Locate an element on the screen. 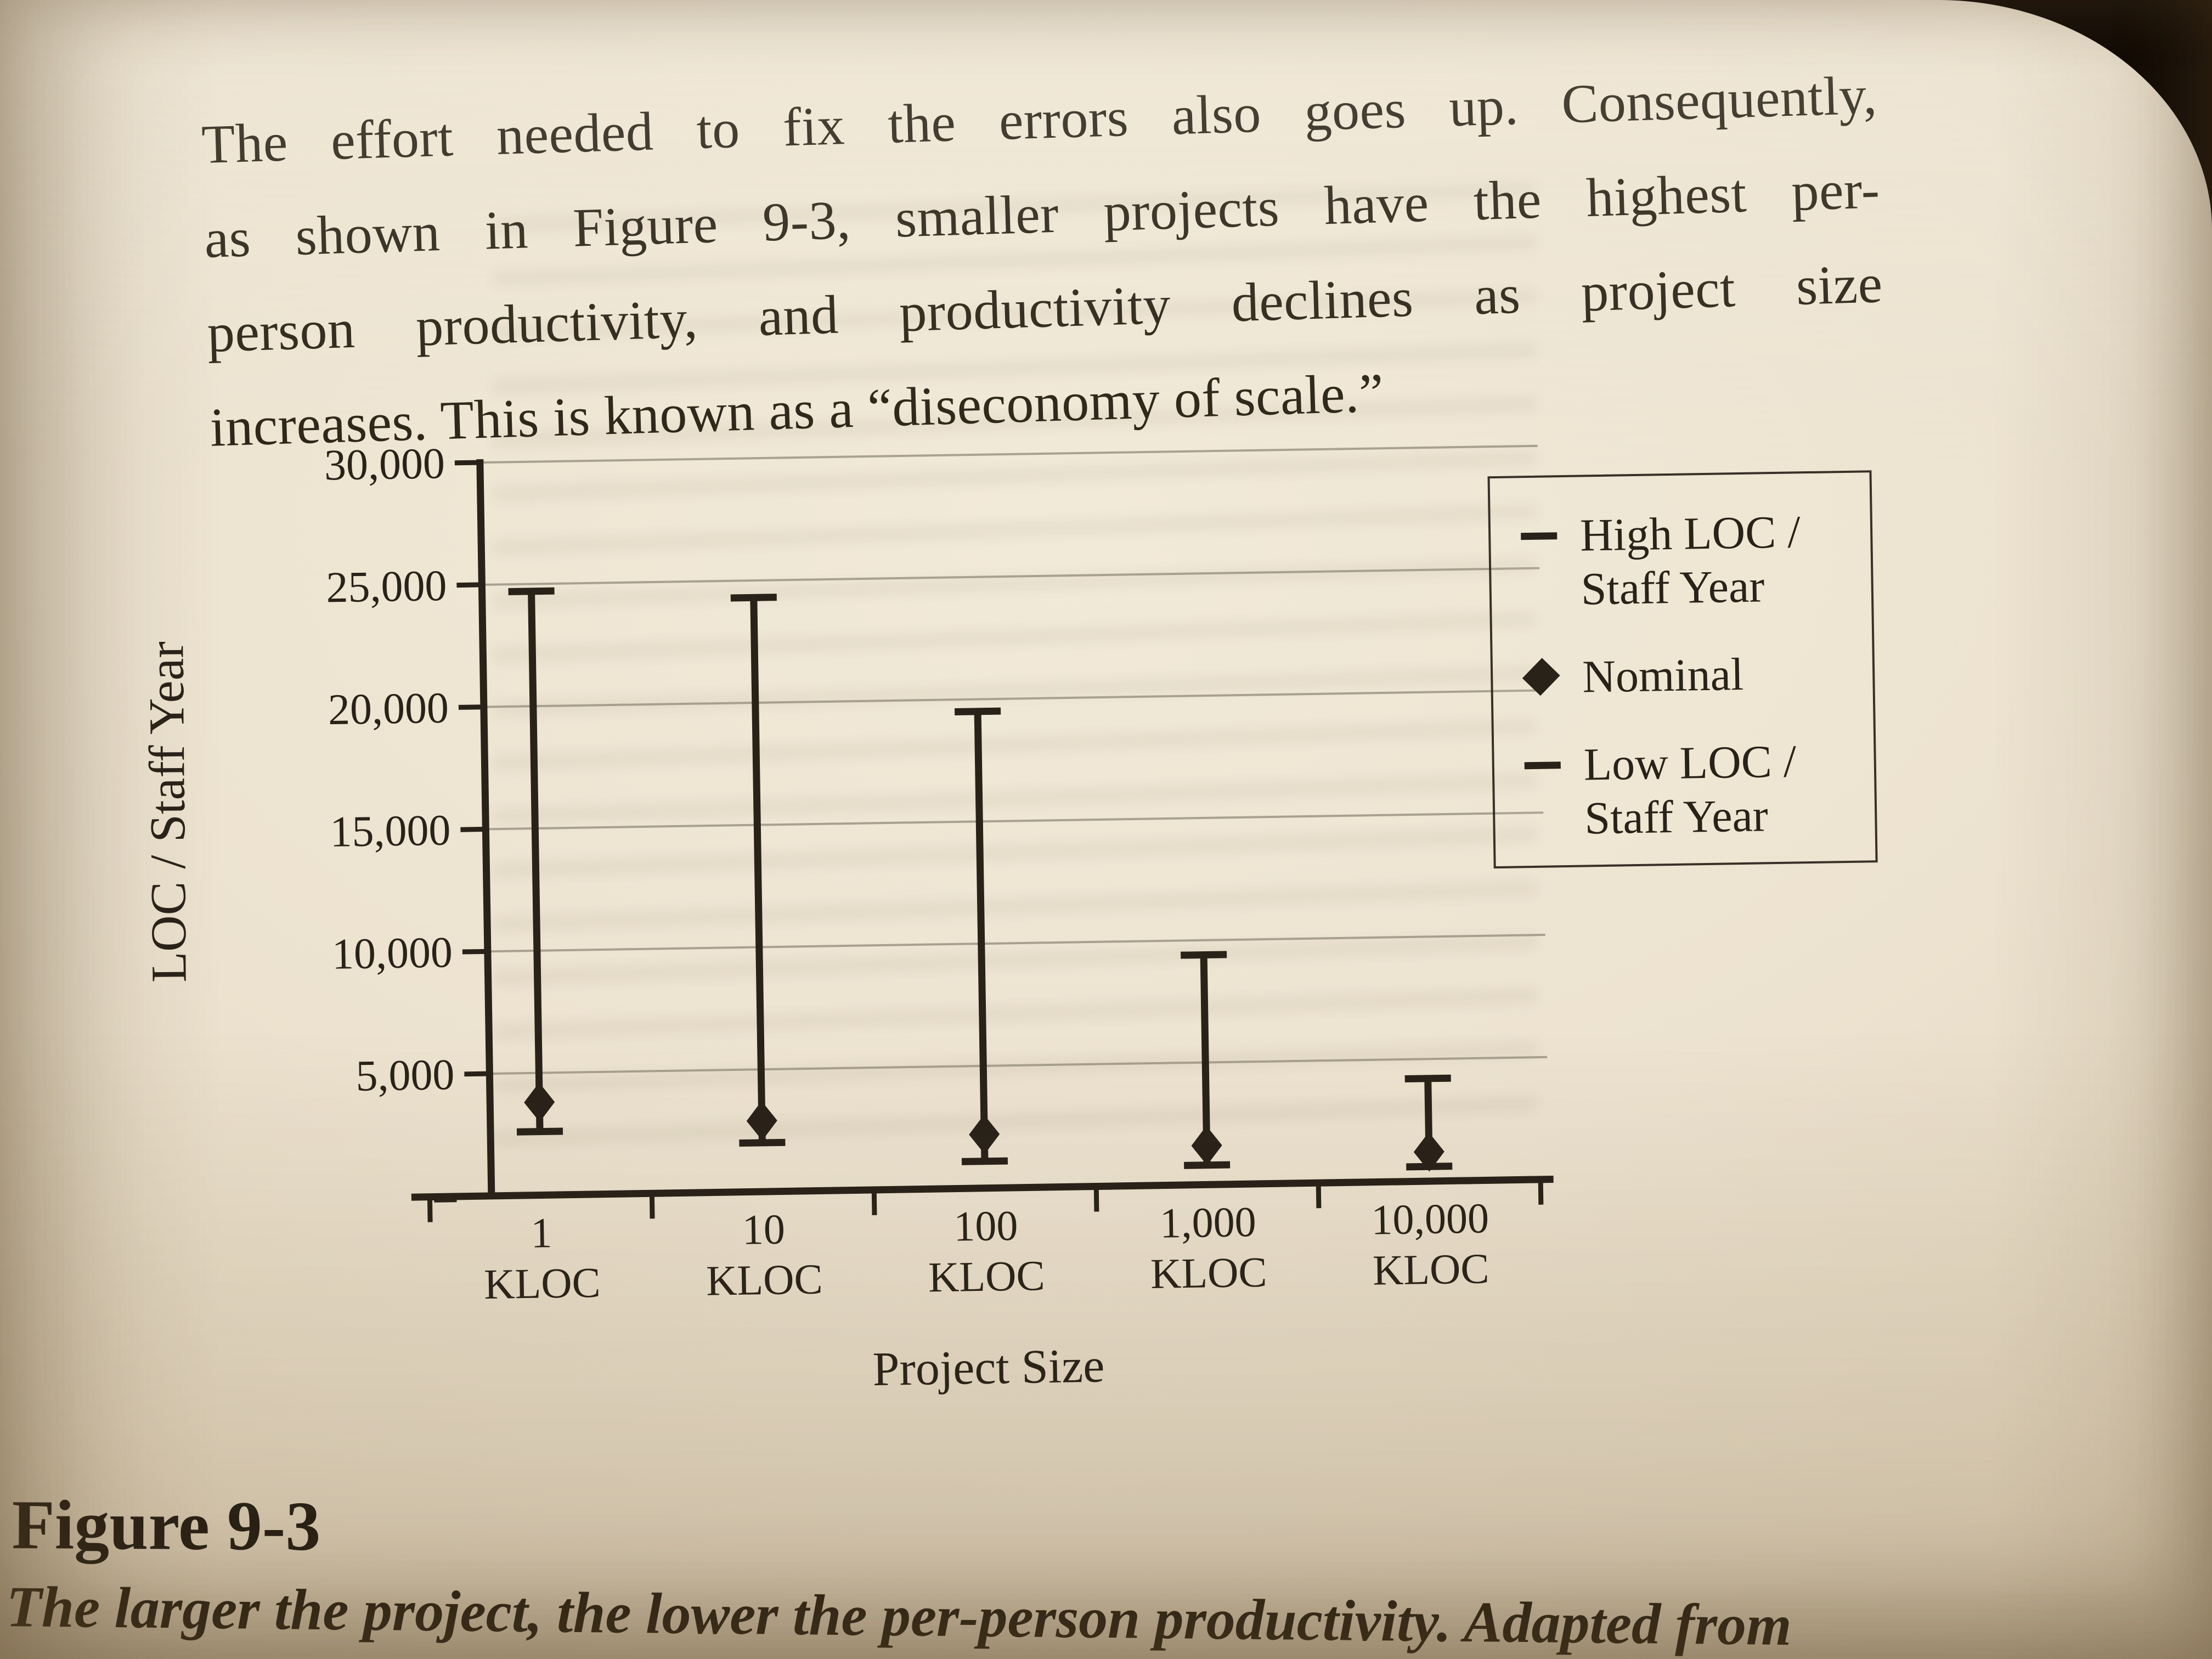 This screenshot has width=2212, height=1659. legend-label: High LOC / Staff Year is located at coordinates (1690, 560).